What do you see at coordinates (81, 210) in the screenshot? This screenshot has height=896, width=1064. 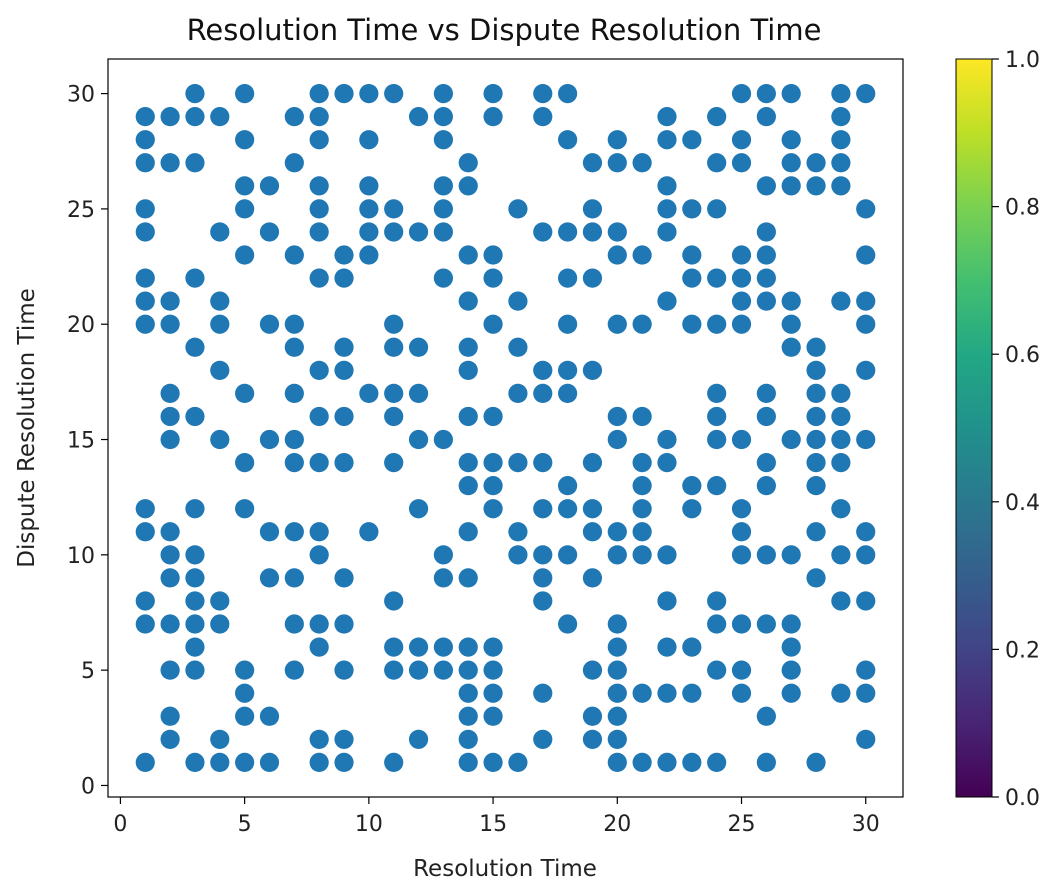 I see `y-tick-label: 25` at bounding box center [81, 210].